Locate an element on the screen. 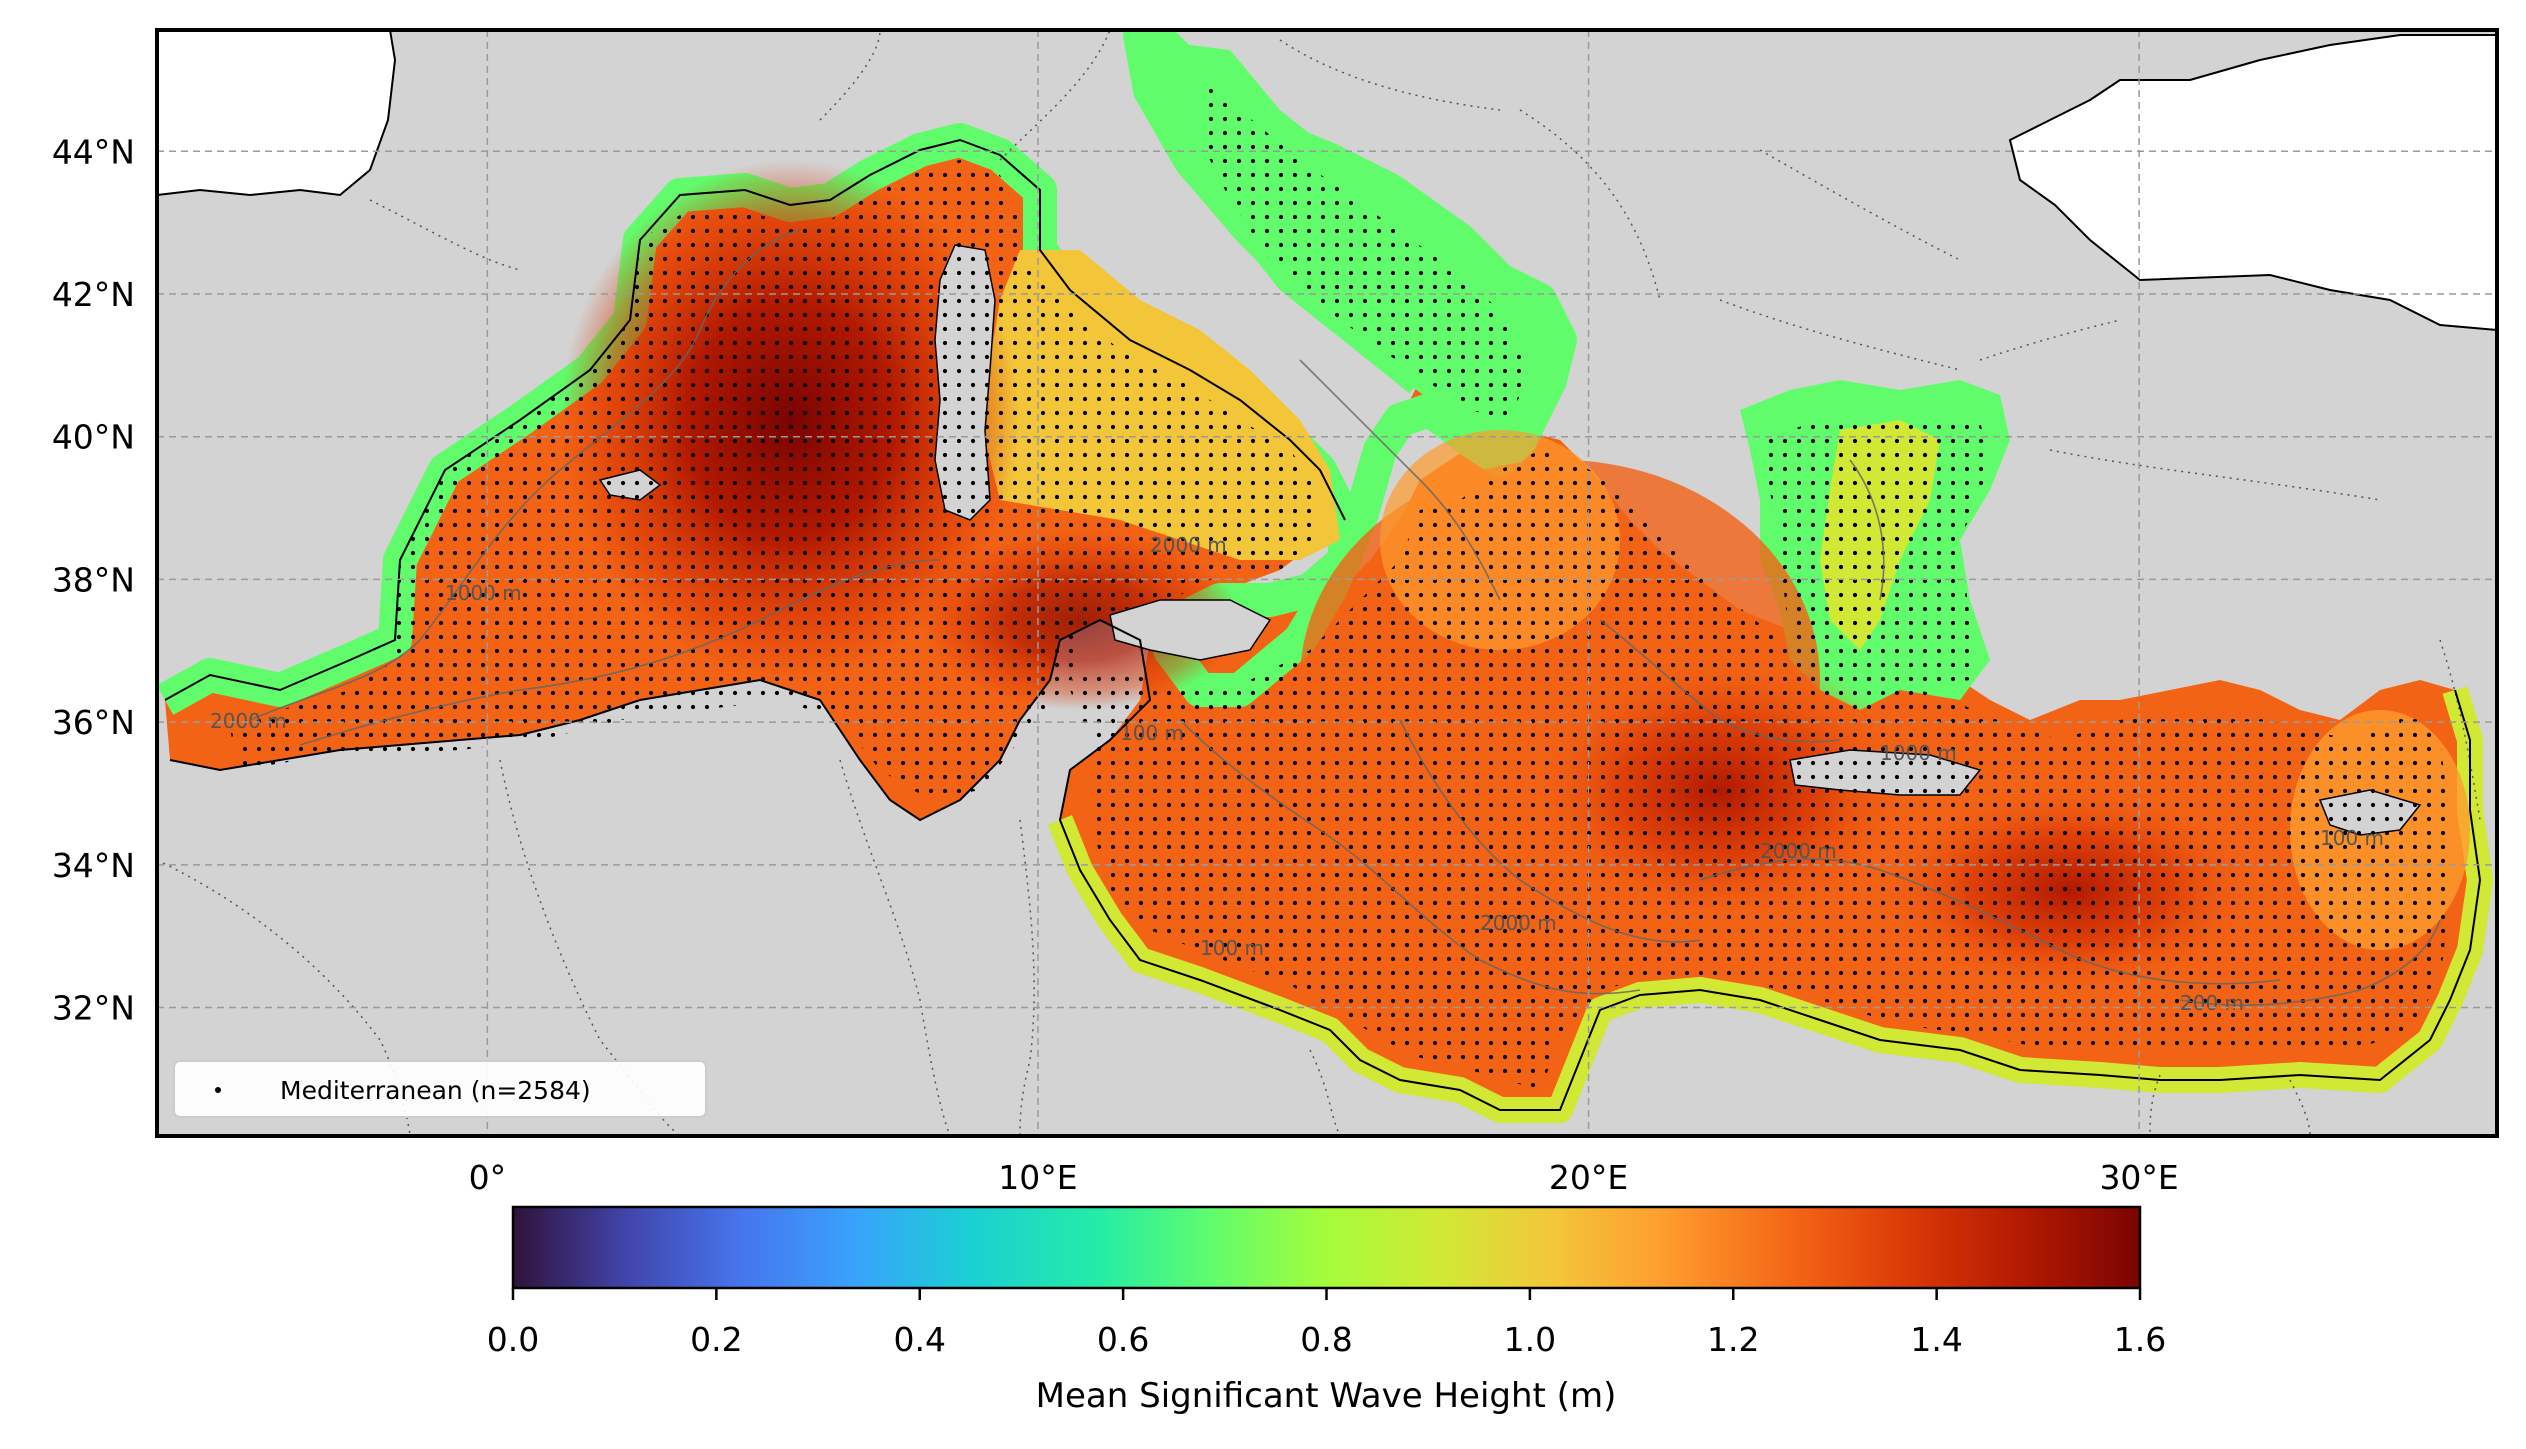 The height and width of the screenshot is (1449, 2526). legend: Mediterranean (n=2584) is located at coordinates (440, 1089).